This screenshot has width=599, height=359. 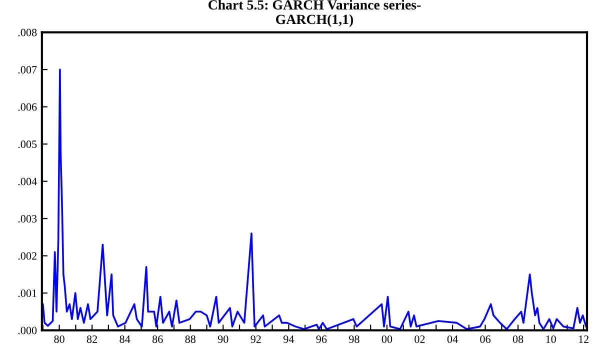 I want to click on x-tick-label: 08, so click(x=518, y=339).